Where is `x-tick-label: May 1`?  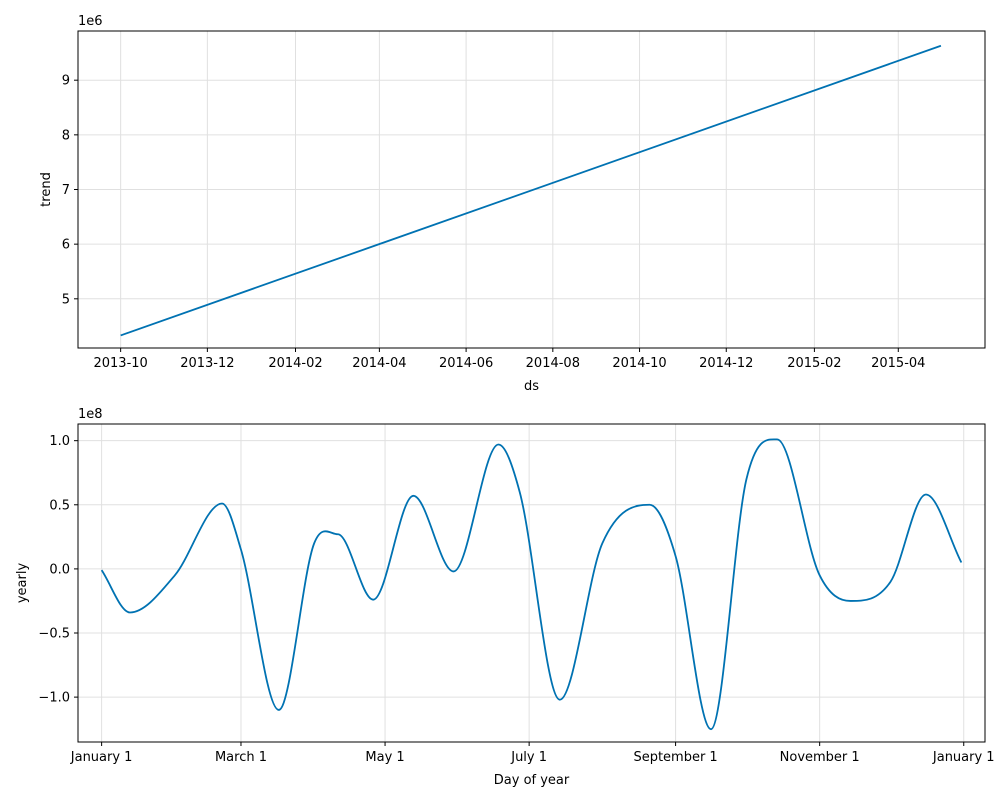
x-tick-label: May 1 is located at coordinates (384, 757).